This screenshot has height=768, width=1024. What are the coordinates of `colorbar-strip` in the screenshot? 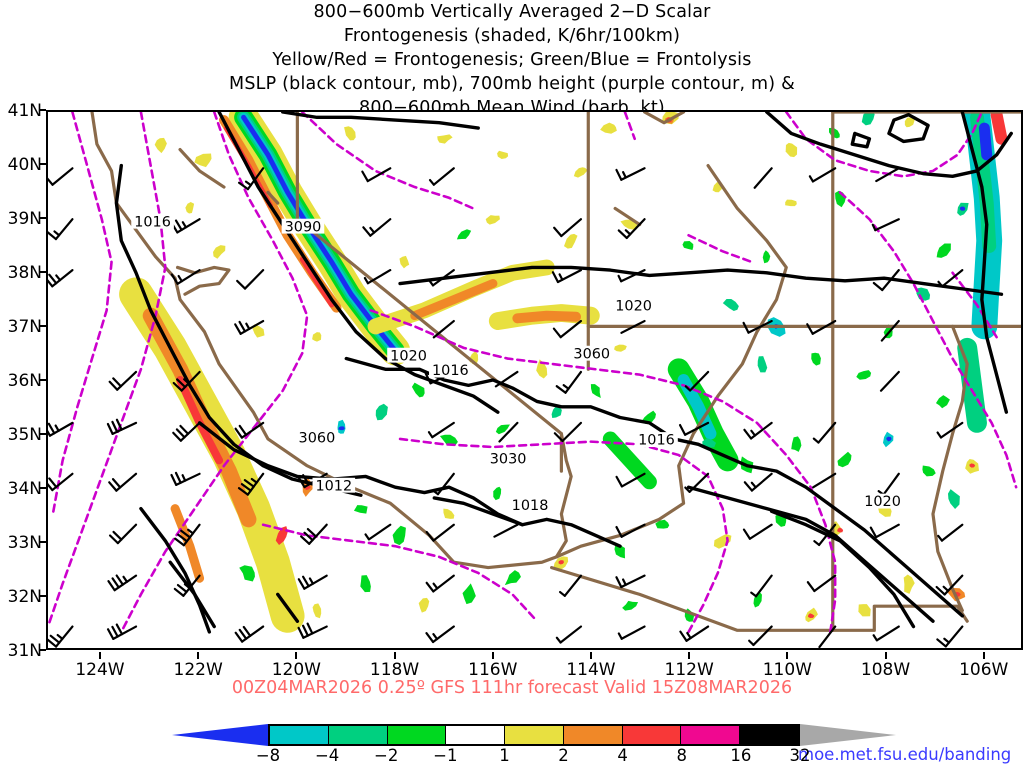 It's located at (534, 735).